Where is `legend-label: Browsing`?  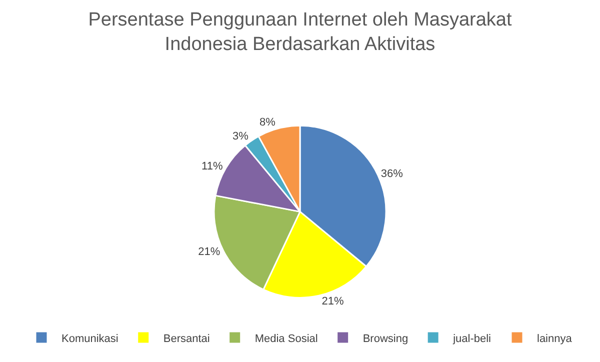
legend-label: Browsing is located at coordinates (385, 338).